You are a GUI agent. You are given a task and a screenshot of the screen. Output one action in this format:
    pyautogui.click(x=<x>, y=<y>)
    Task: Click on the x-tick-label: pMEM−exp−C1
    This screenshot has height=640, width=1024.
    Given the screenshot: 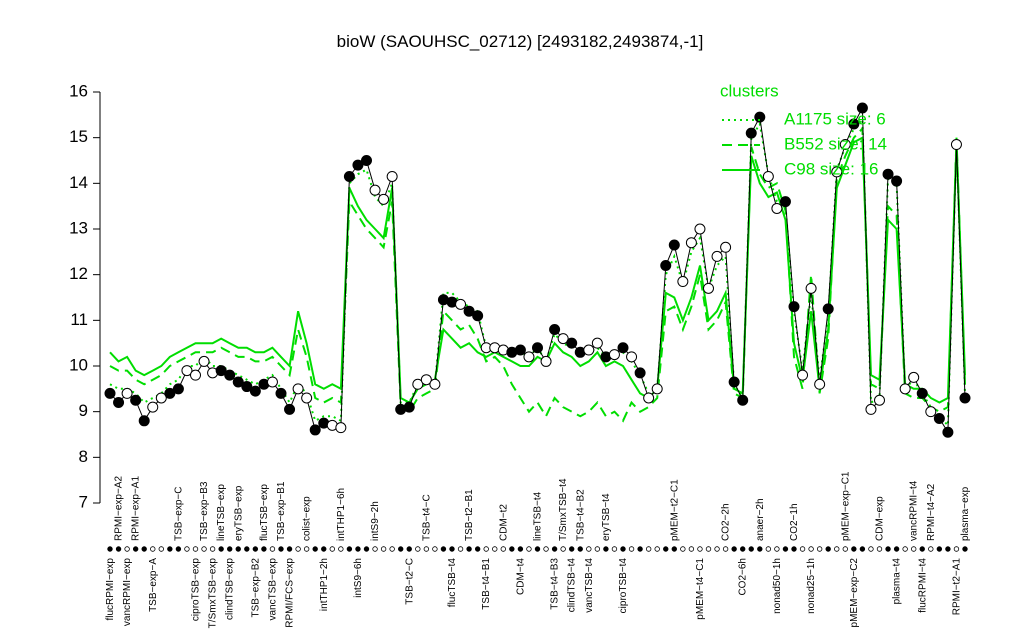 What is the action you would take?
    pyautogui.click(x=845, y=506)
    